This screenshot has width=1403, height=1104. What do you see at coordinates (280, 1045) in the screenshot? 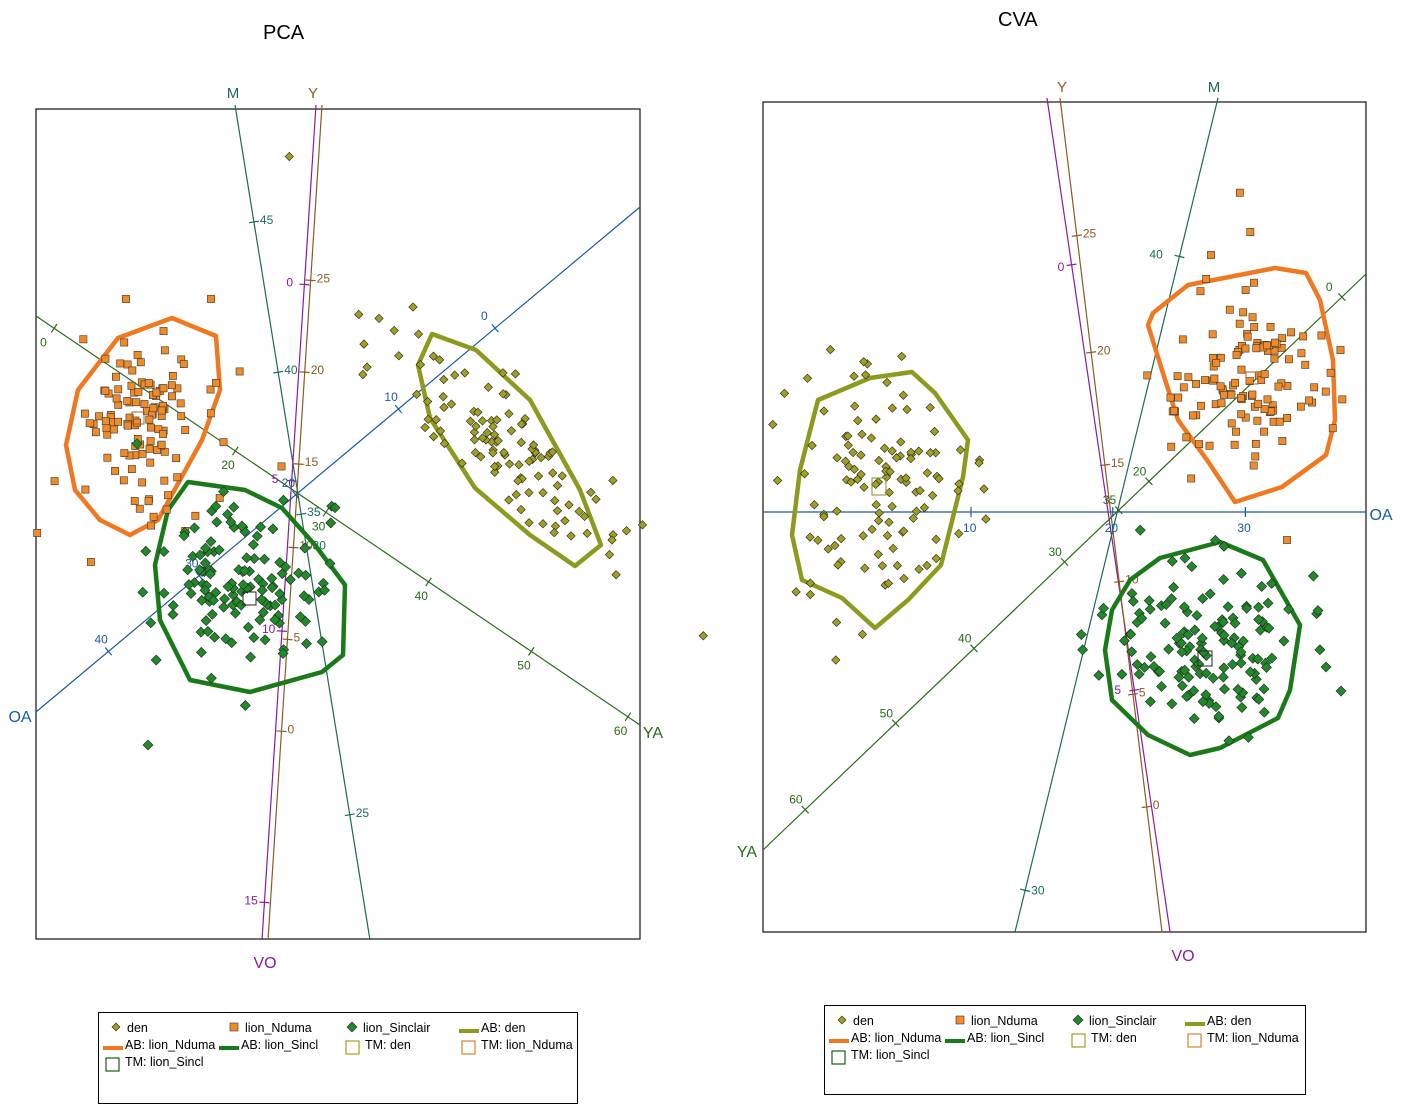
I see `pca-legend-label: AB: lion_Sincl` at bounding box center [280, 1045].